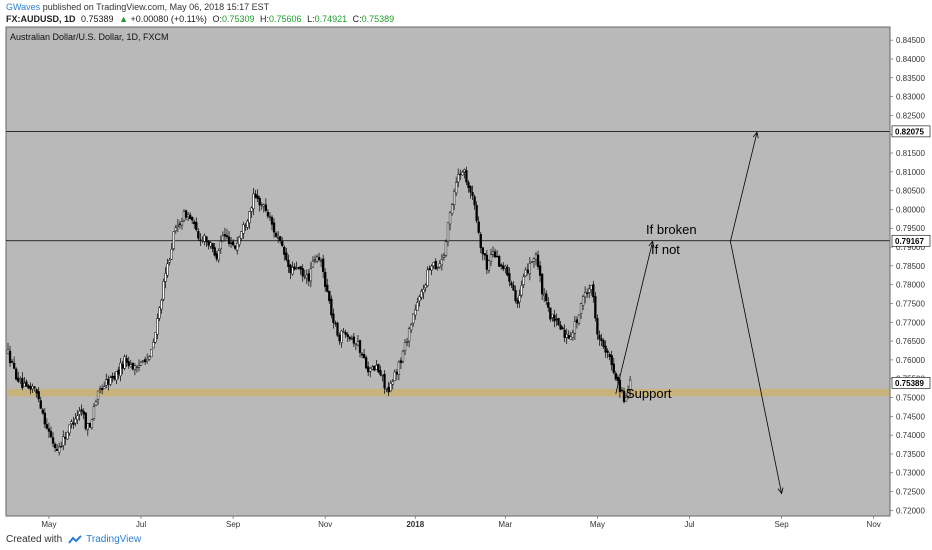 This screenshot has height=550, width=932. Describe the element at coordinates (325, 524) in the screenshot. I see `x-tick-label: Nov` at that location.